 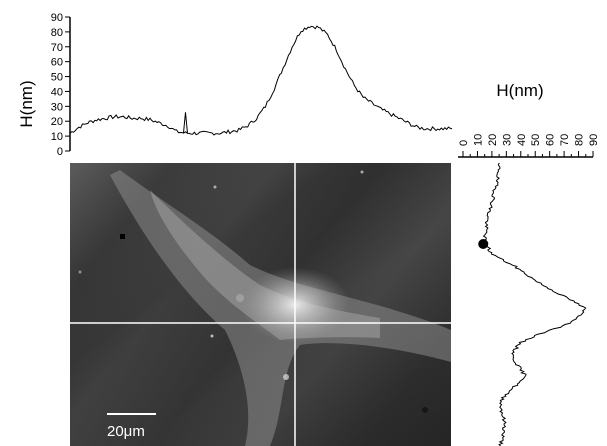 What do you see at coordinates (57, 63) in the screenshot?
I see `top-y-tick-label: 60` at bounding box center [57, 63].